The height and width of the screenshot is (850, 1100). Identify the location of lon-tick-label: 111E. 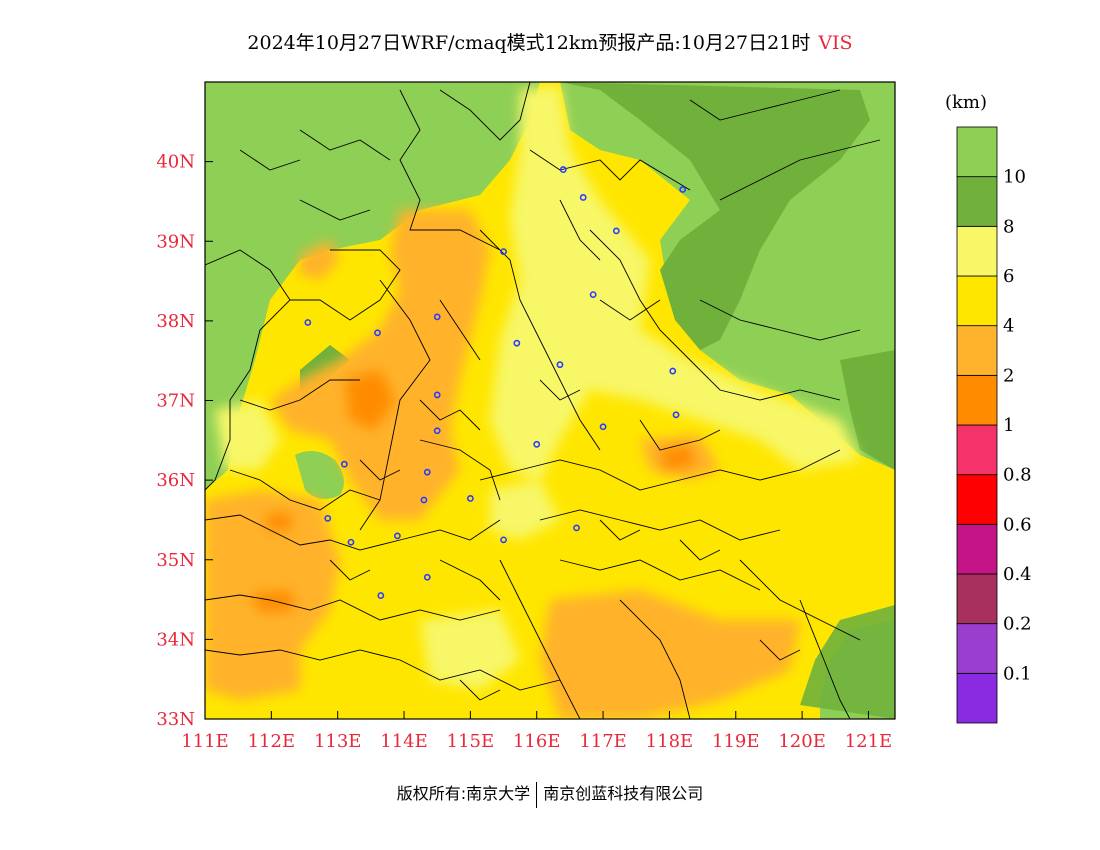
(205, 741).